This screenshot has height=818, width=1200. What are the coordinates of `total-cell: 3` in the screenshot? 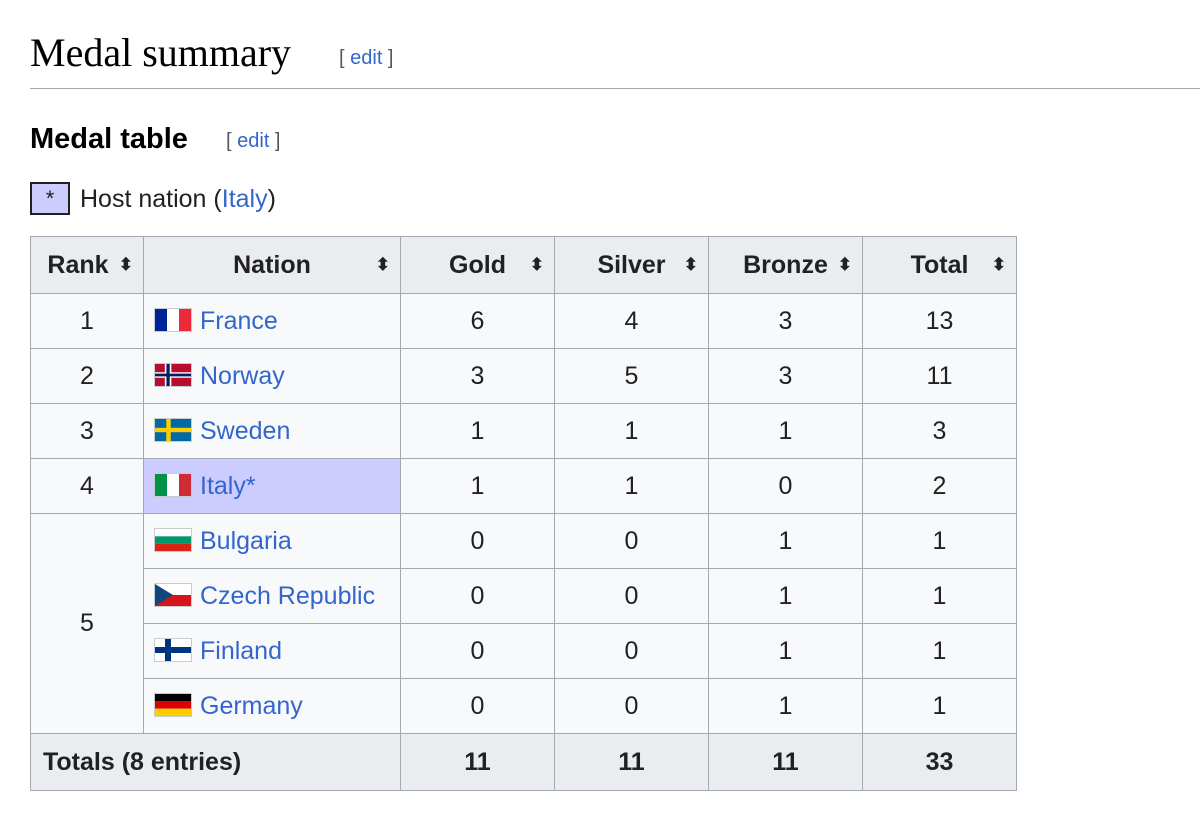 It's located at (939, 431).